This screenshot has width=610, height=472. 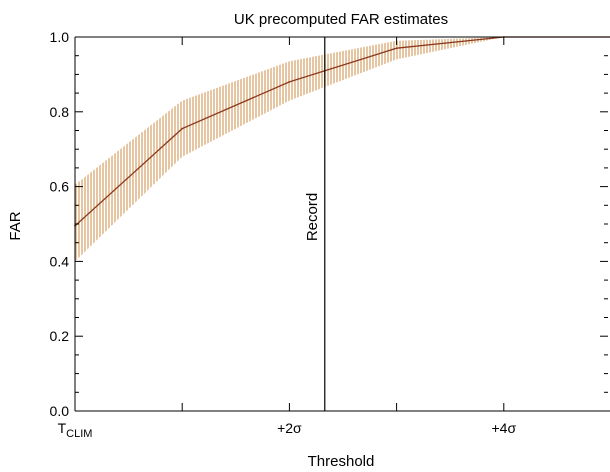 I want to click on x-axis-title: Threshold, so click(x=341, y=461).